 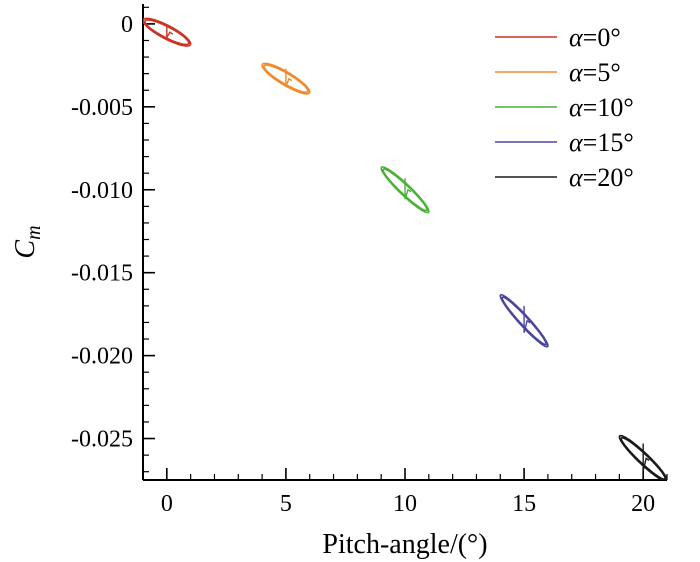 What do you see at coordinates (601, 107) in the screenshot?
I see `legend-label: α=10°` at bounding box center [601, 107].